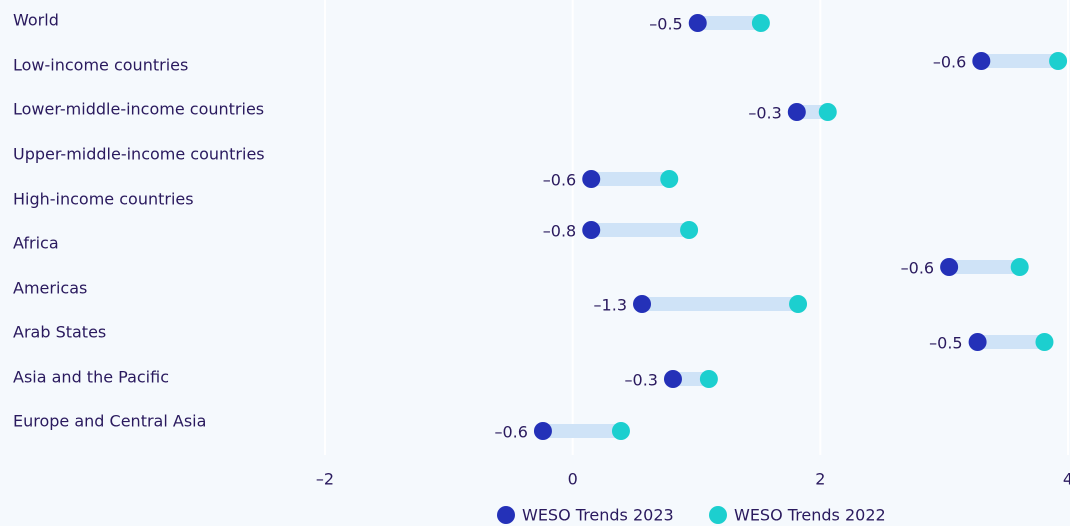  I want to click on x-tick-label: 0, so click(573, 479).